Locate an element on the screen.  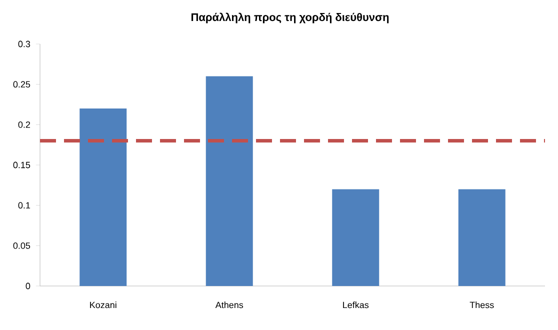
y-tick-label: 0.3 is located at coordinates (24, 44).